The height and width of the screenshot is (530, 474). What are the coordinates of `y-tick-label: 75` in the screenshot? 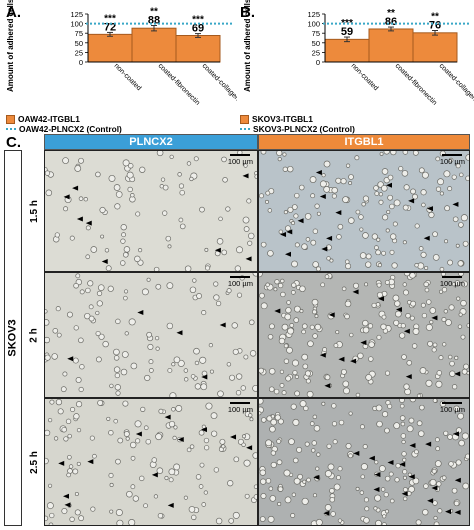 It's located at (316, 33).